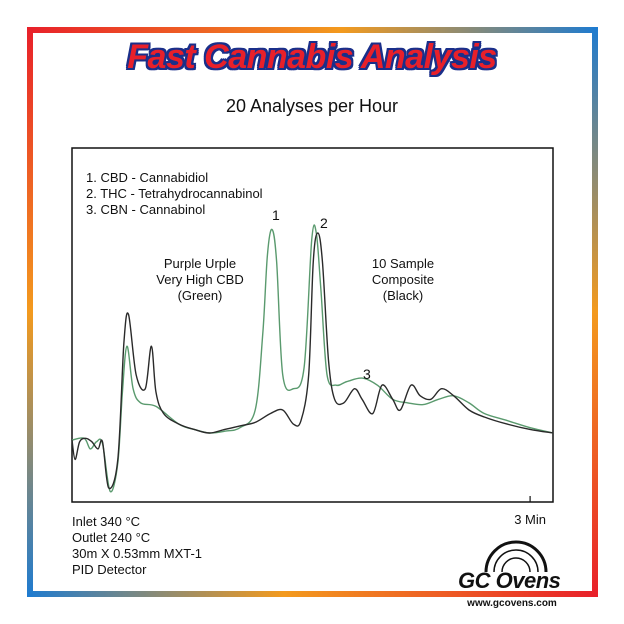  Describe the element at coordinates (200, 263) in the screenshot. I see `annotation-green-line-1: Purple Urple` at that location.